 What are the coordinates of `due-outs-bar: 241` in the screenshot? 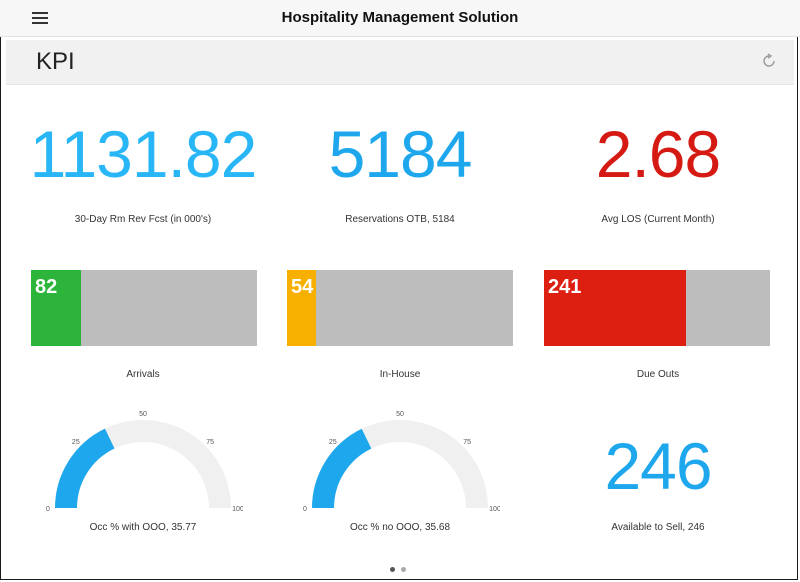 It's located at (657, 308).